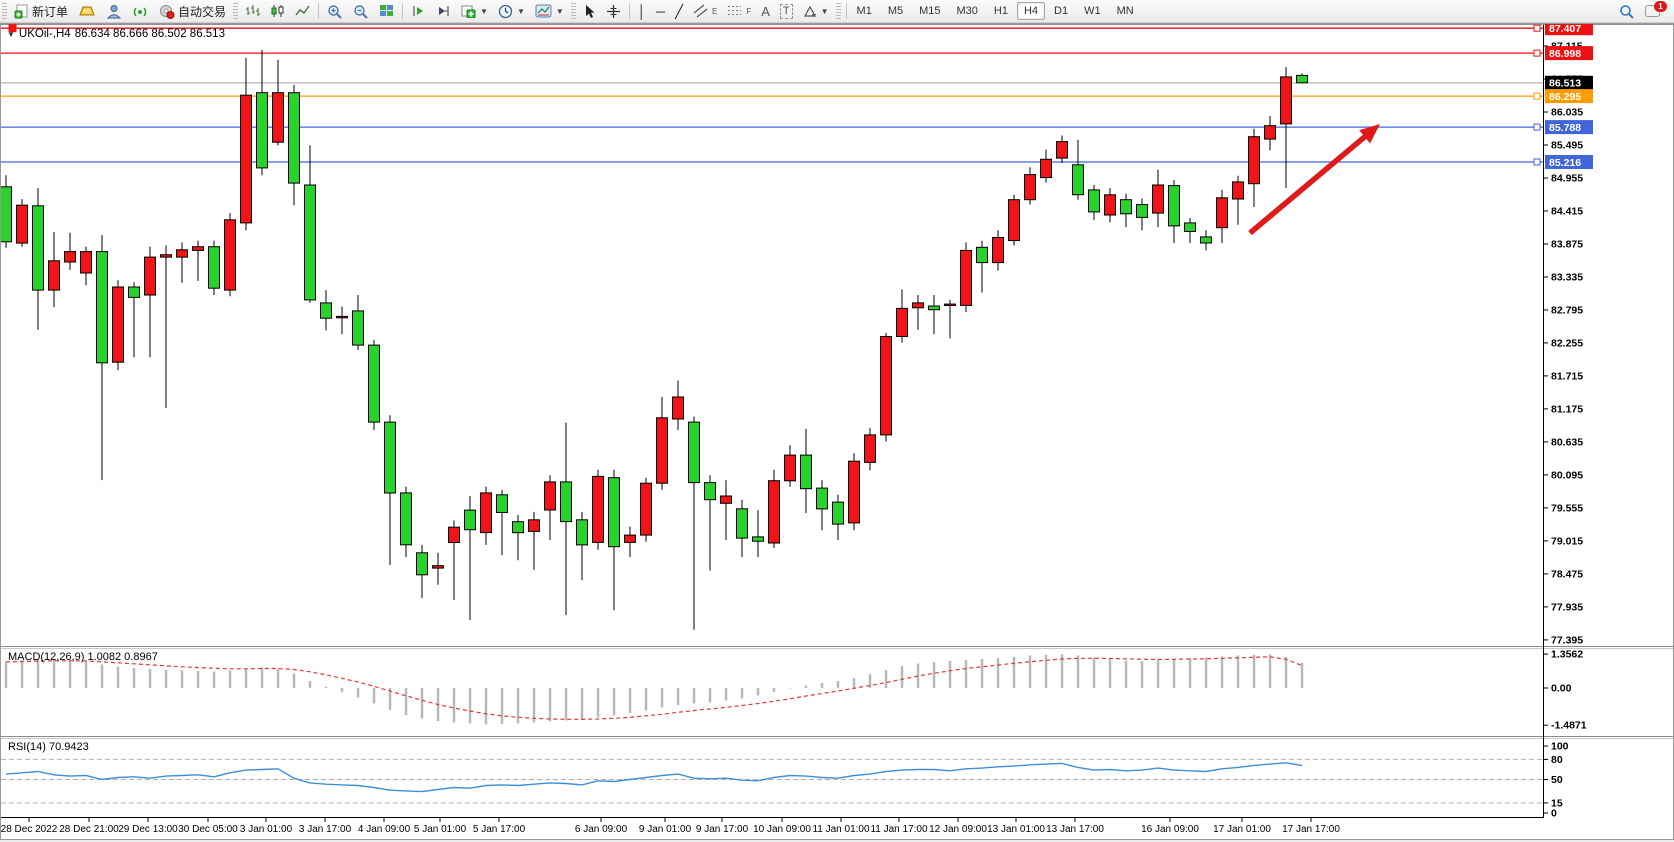 The width and height of the screenshot is (1674, 842). I want to click on time-tick-label: 5 Jan 01:00, so click(440, 829).